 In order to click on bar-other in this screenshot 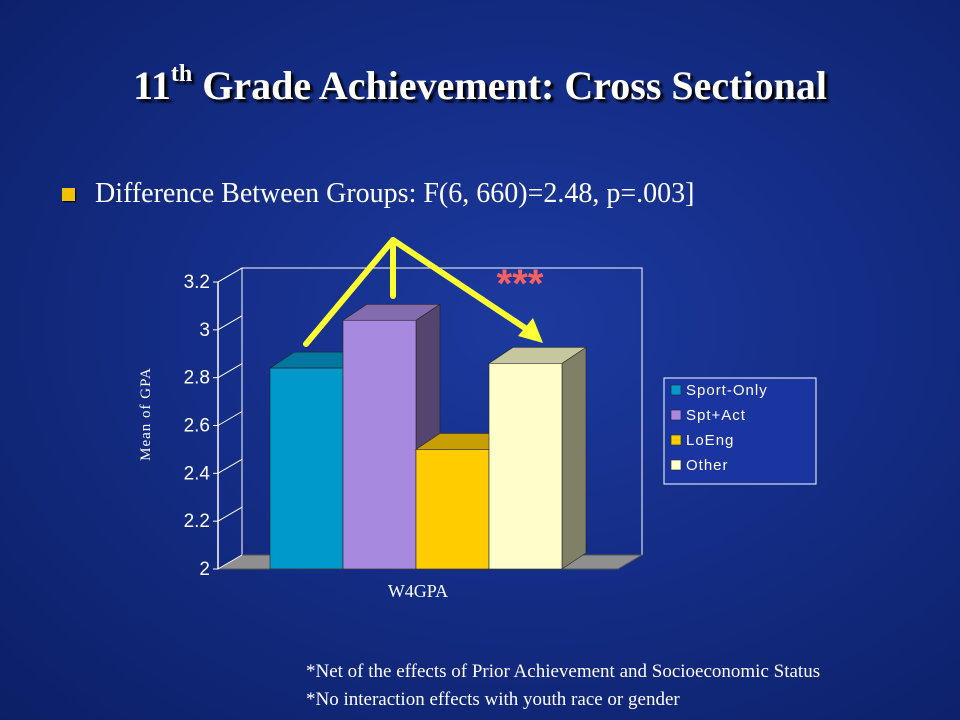, I will do `click(537, 458)`.